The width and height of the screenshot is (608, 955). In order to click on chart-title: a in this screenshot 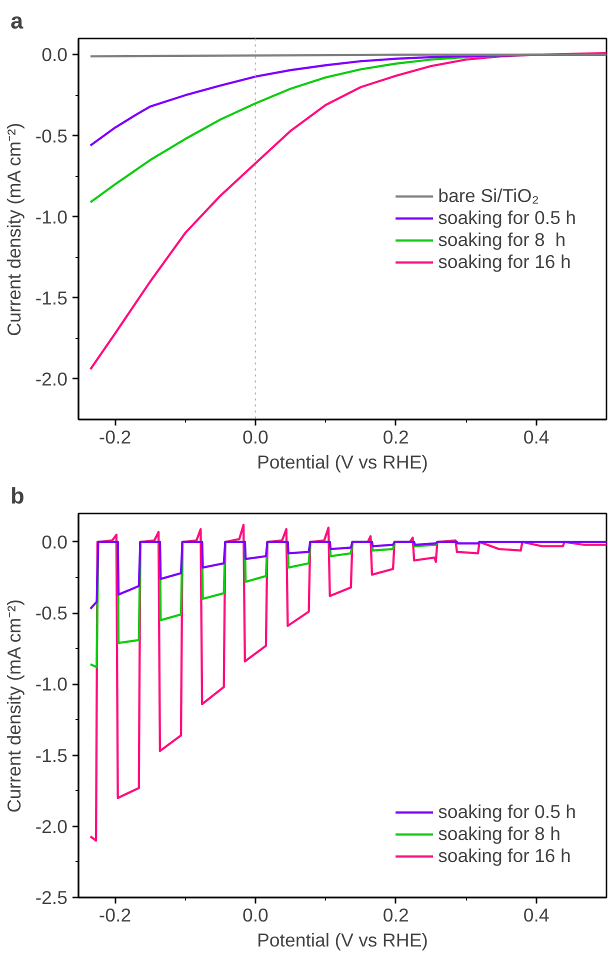, I will do `click(17, 21)`.